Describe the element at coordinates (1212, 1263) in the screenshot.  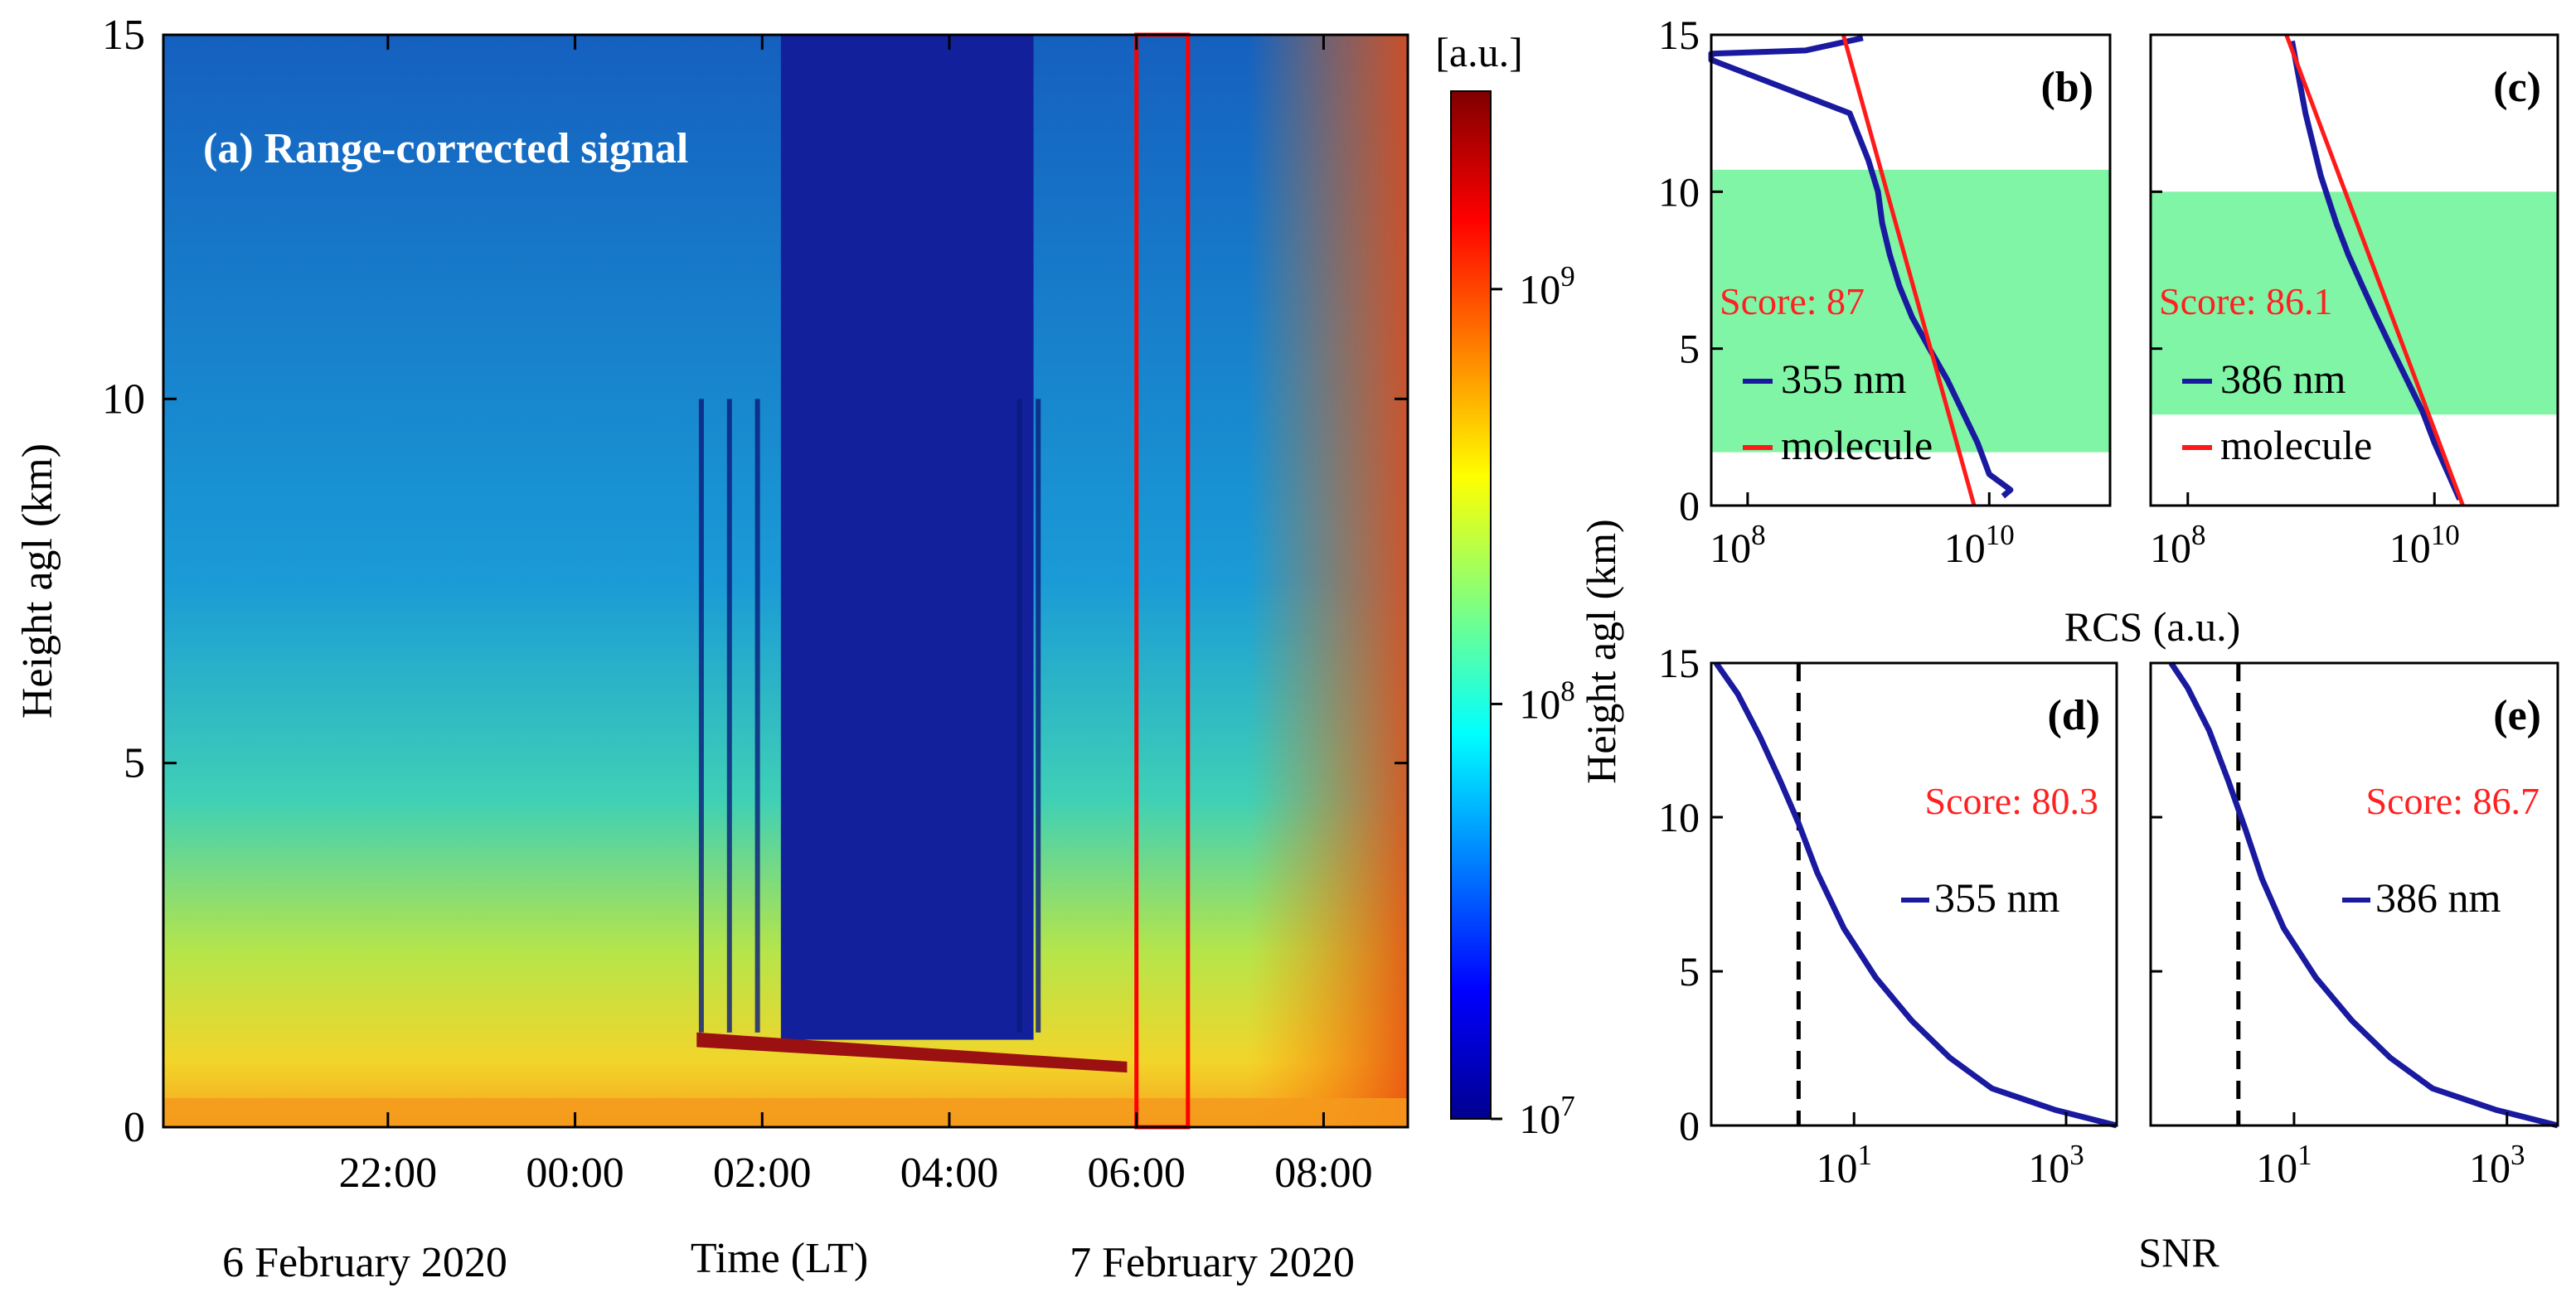
I see `date-right-label: 7 February 2020` at that location.